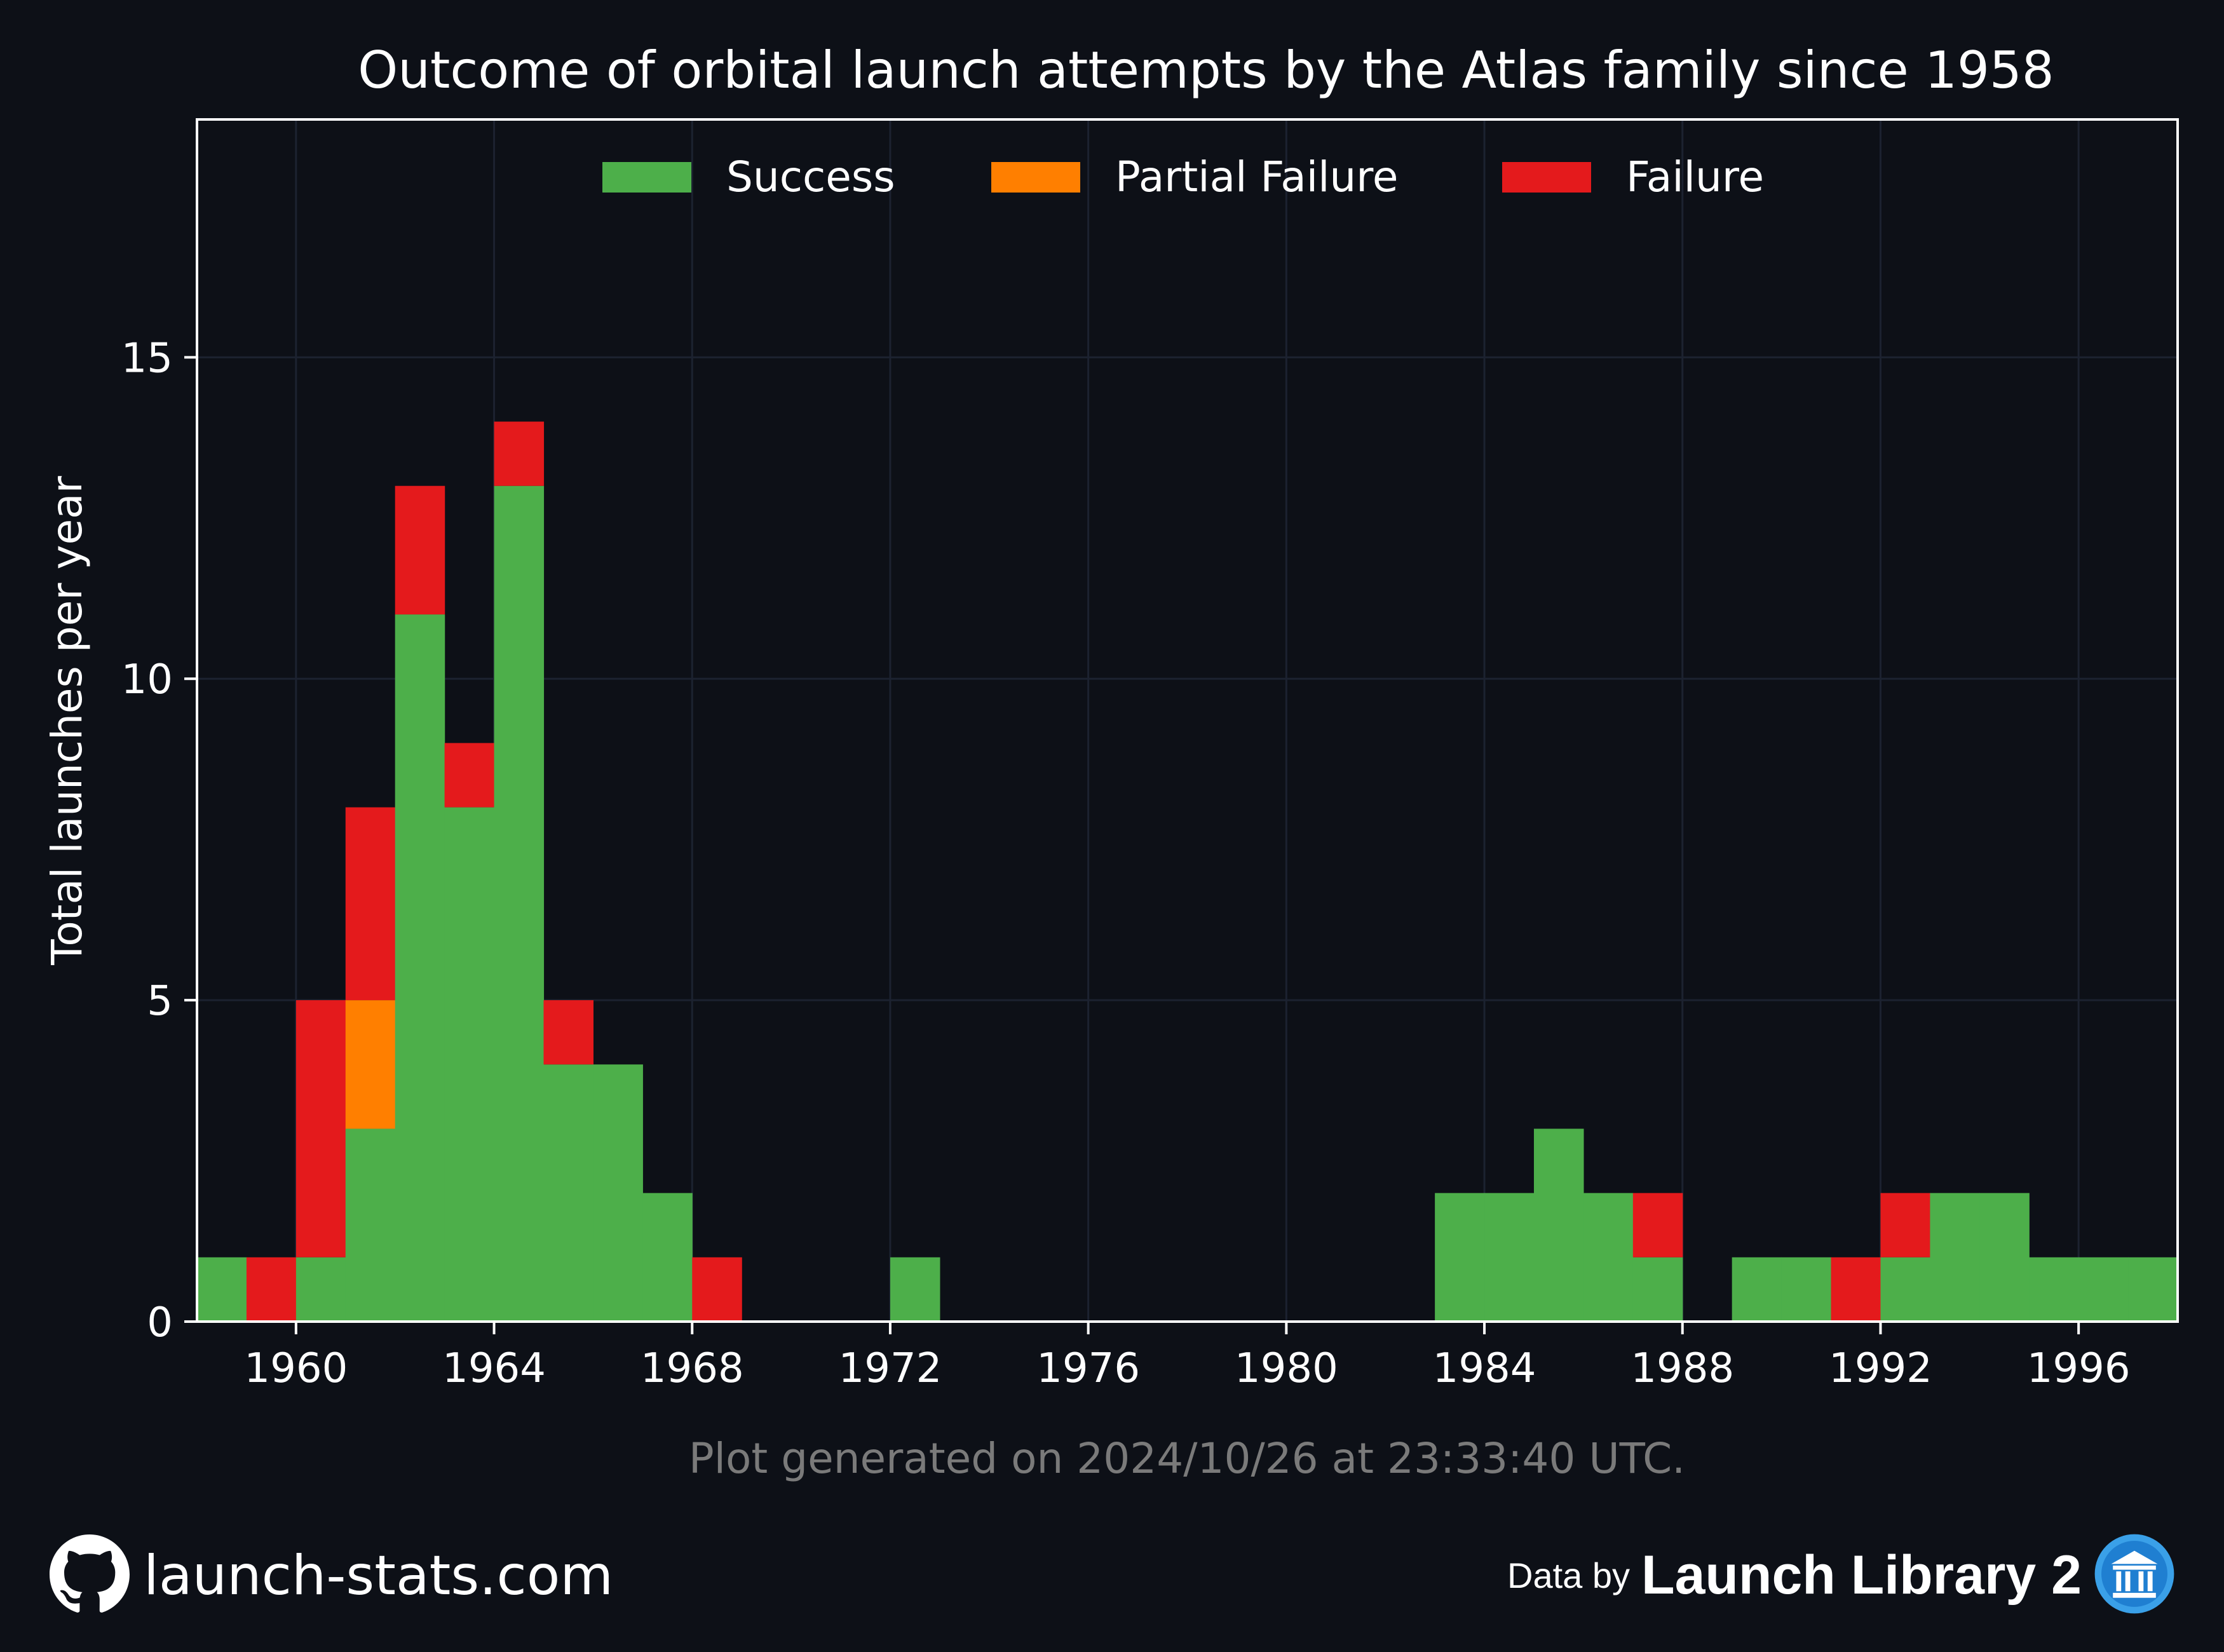  What do you see at coordinates (1880, 1369) in the screenshot?
I see `x-tick-label: 1992` at bounding box center [1880, 1369].